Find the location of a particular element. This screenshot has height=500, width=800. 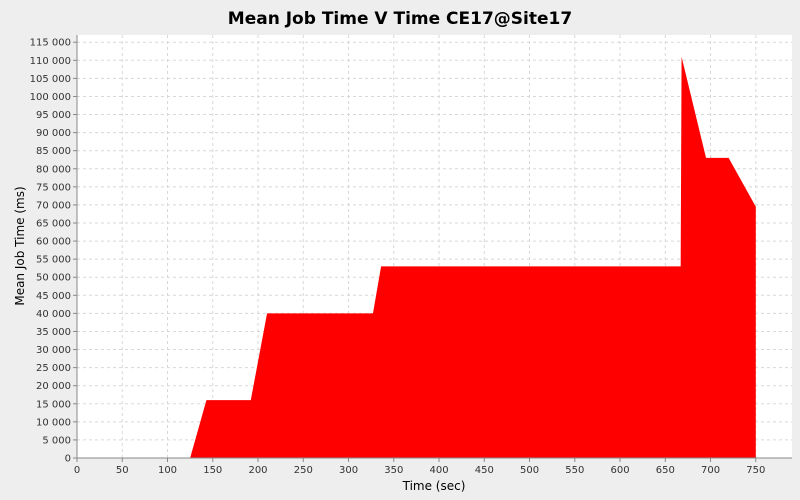

x-tick-label: 100 is located at coordinates (167, 470).